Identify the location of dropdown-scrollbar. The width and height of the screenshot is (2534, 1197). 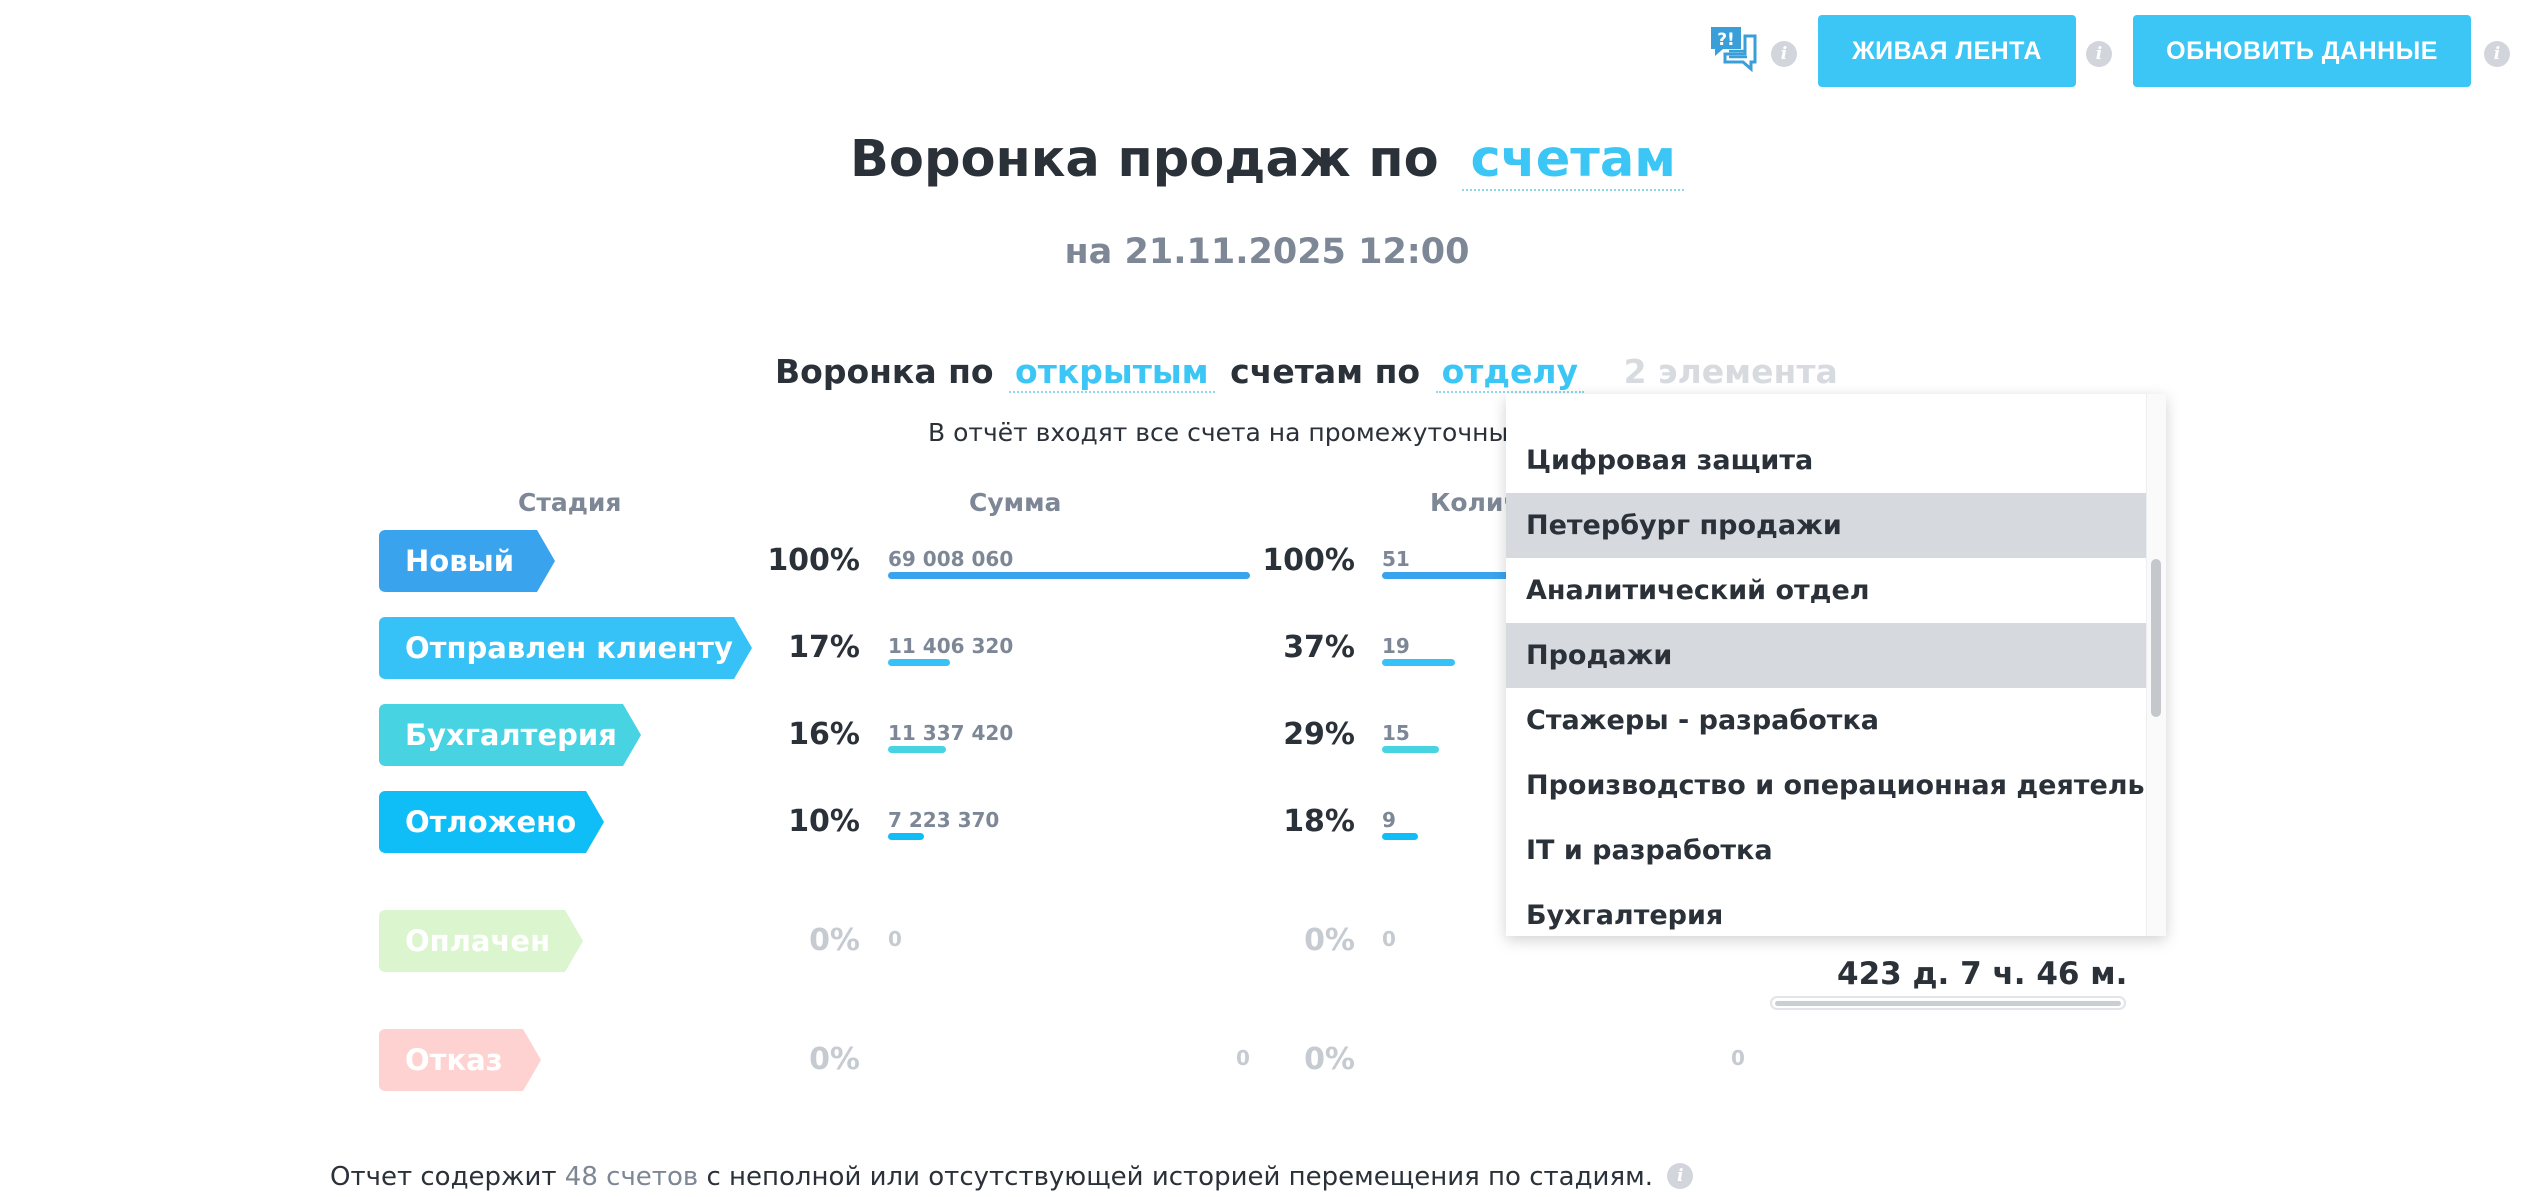
(2156, 665).